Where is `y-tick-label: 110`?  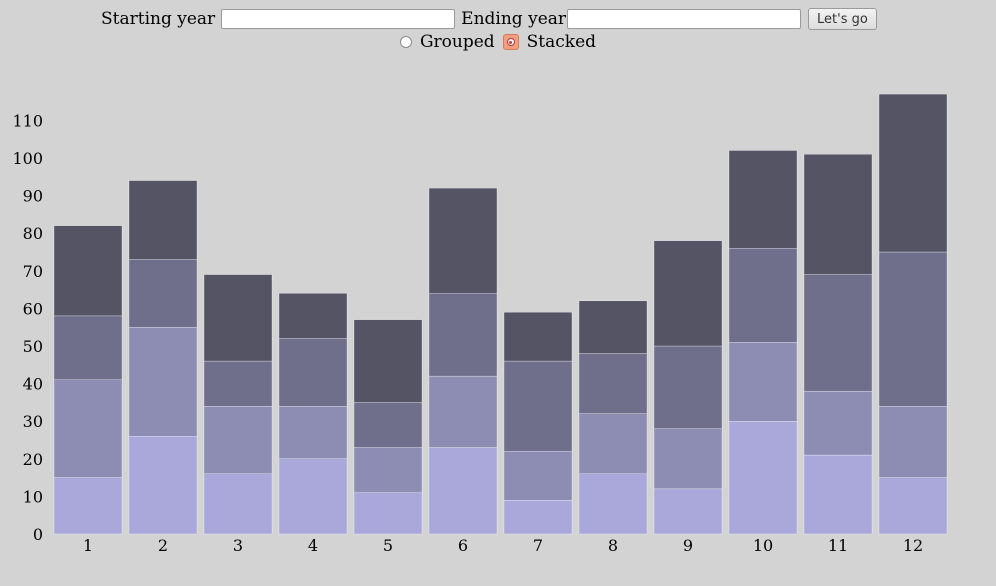
y-tick-label: 110 is located at coordinates (27, 120).